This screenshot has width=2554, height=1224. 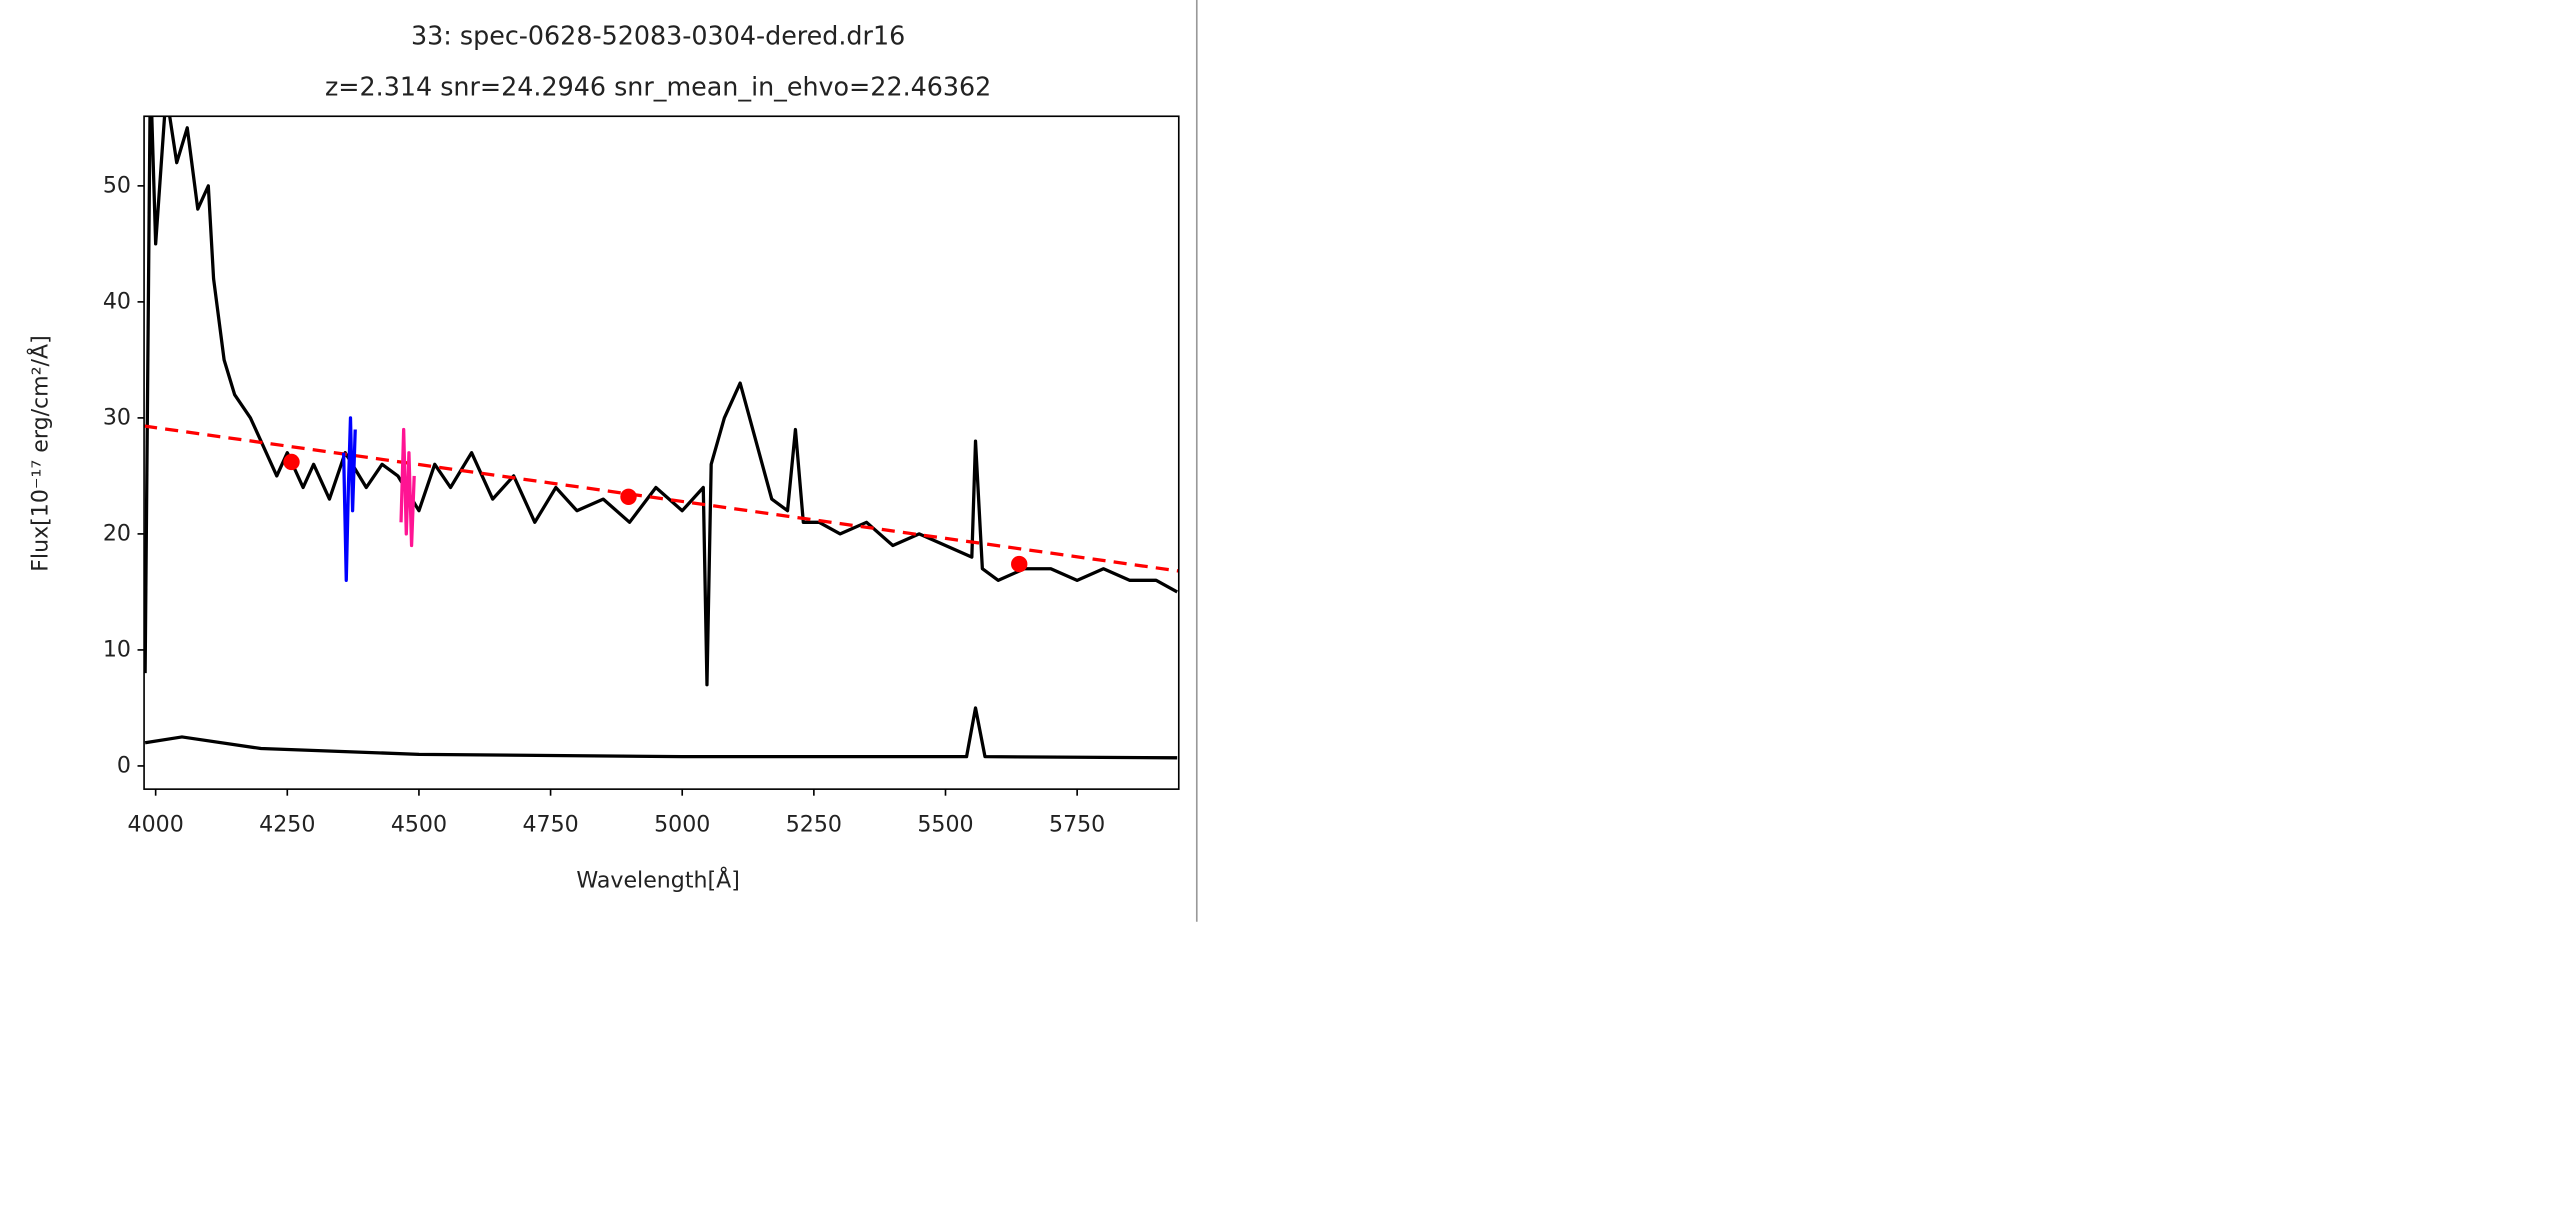 What do you see at coordinates (419, 825) in the screenshot?
I see `x-tick-label: 4500` at bounding box center [419, 825].